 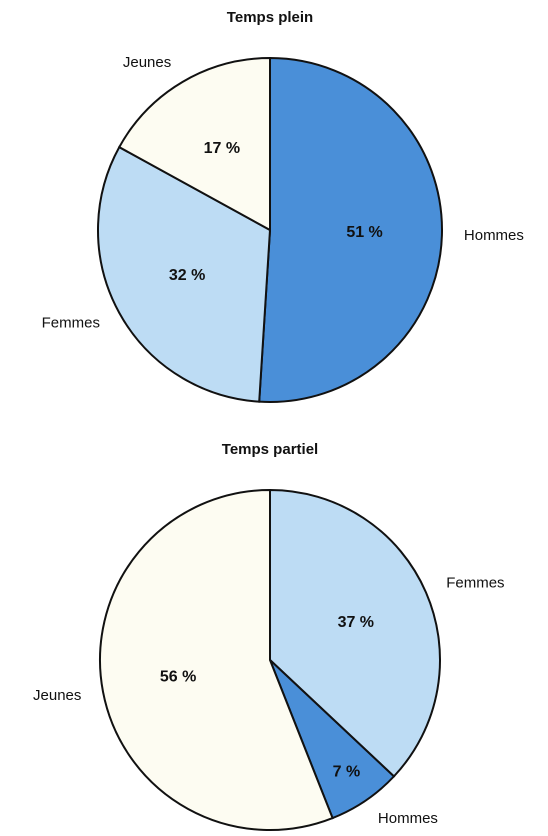 I want to click on data-label: 32 %, so click(x=187, y=275).